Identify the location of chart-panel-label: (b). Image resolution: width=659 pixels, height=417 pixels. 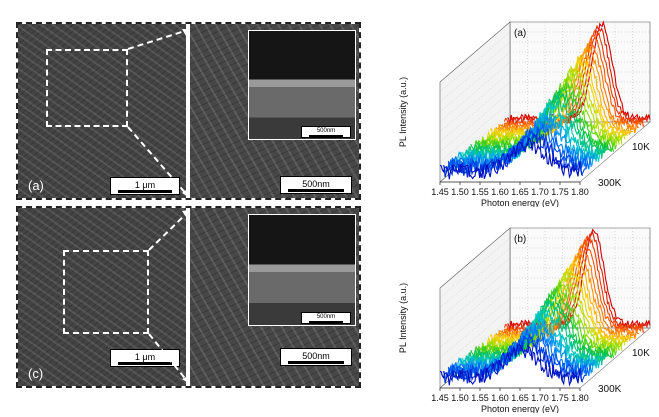
(520, 239).